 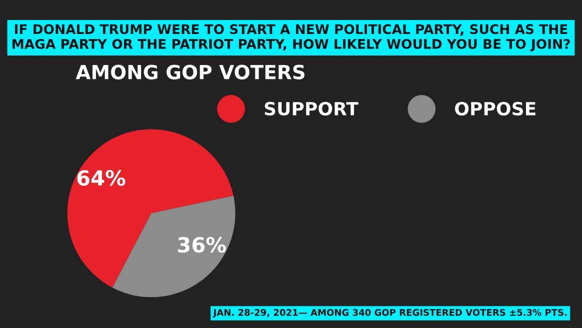 I want to click on chart-title: IF DONALD TRUMP WERE TO START A NEW POLITICAL PARTY, SUCH AS THE MAGA PARTY OR THE PATRIOT PARTY, HOW LIKELY WOULD YOU BE TO JOIN?, so click(x=291, y=38).